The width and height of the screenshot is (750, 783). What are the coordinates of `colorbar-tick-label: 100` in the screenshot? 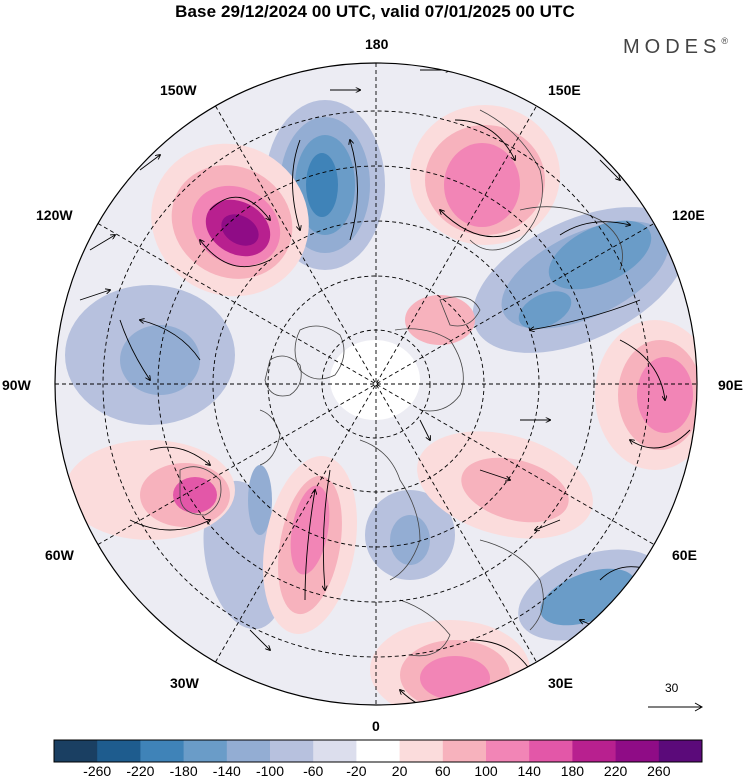 It's located at (486, 771).